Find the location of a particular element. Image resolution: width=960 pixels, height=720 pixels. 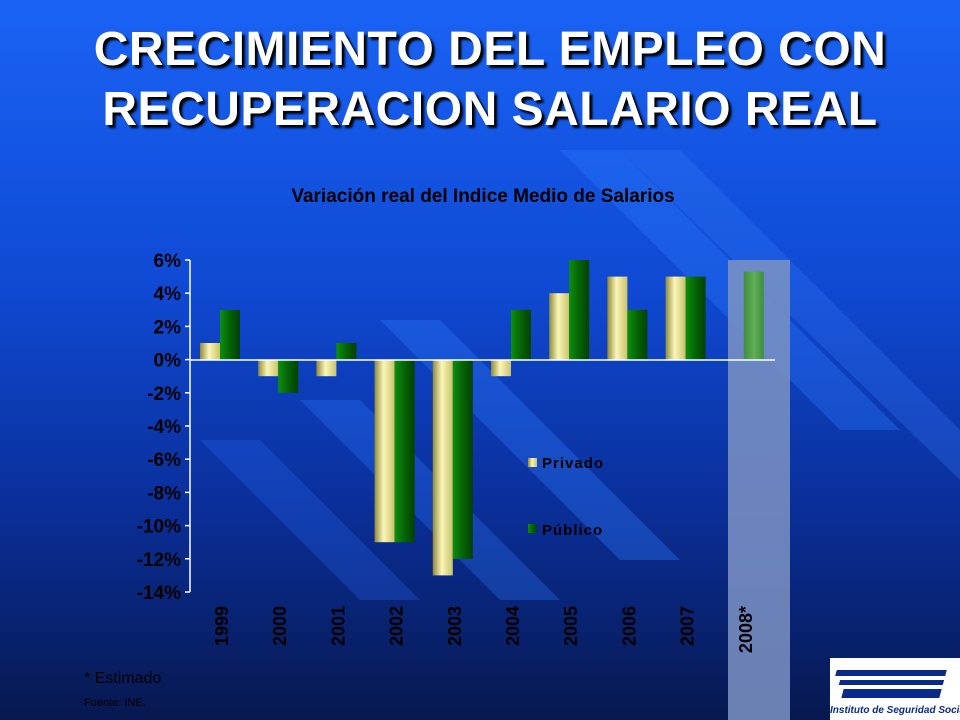

bar-privado-2004 is located at coordinates (501, 368).